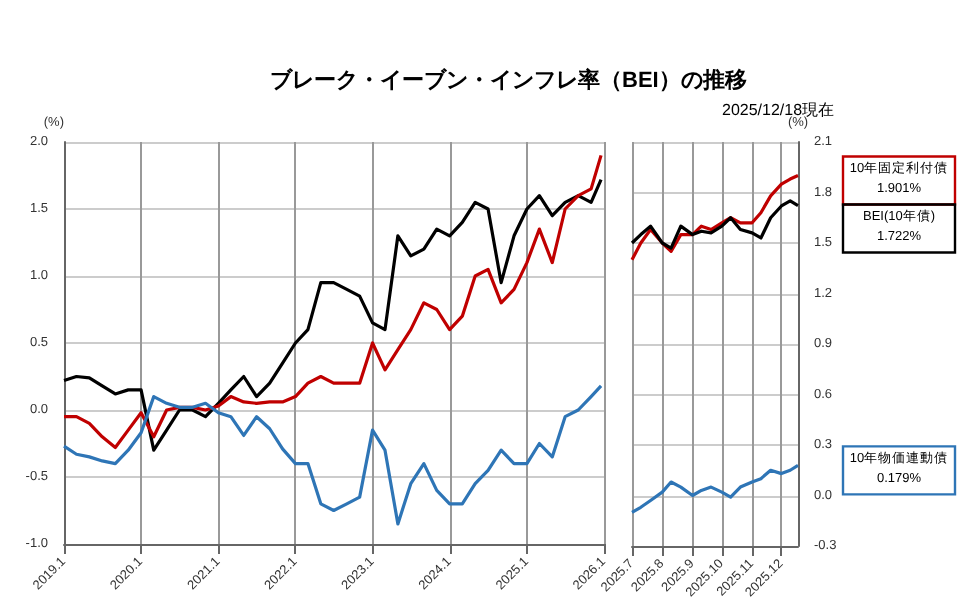 The height and width of the screenshot is (608, 960). What do you see at coordinates (778, 110) in the screenshot?
I see `chart-subtitle: 2025/12/18現在` at bounding box center [778, 110].